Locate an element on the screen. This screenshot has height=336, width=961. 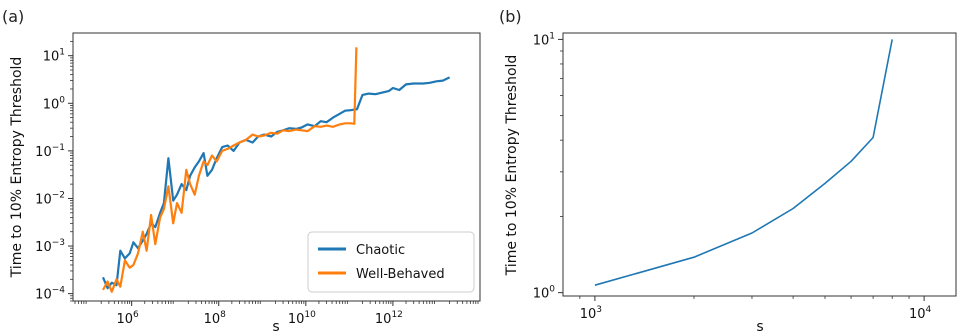
panel-b-xtick-exponent: 4 is located at coordinates (929, 310).